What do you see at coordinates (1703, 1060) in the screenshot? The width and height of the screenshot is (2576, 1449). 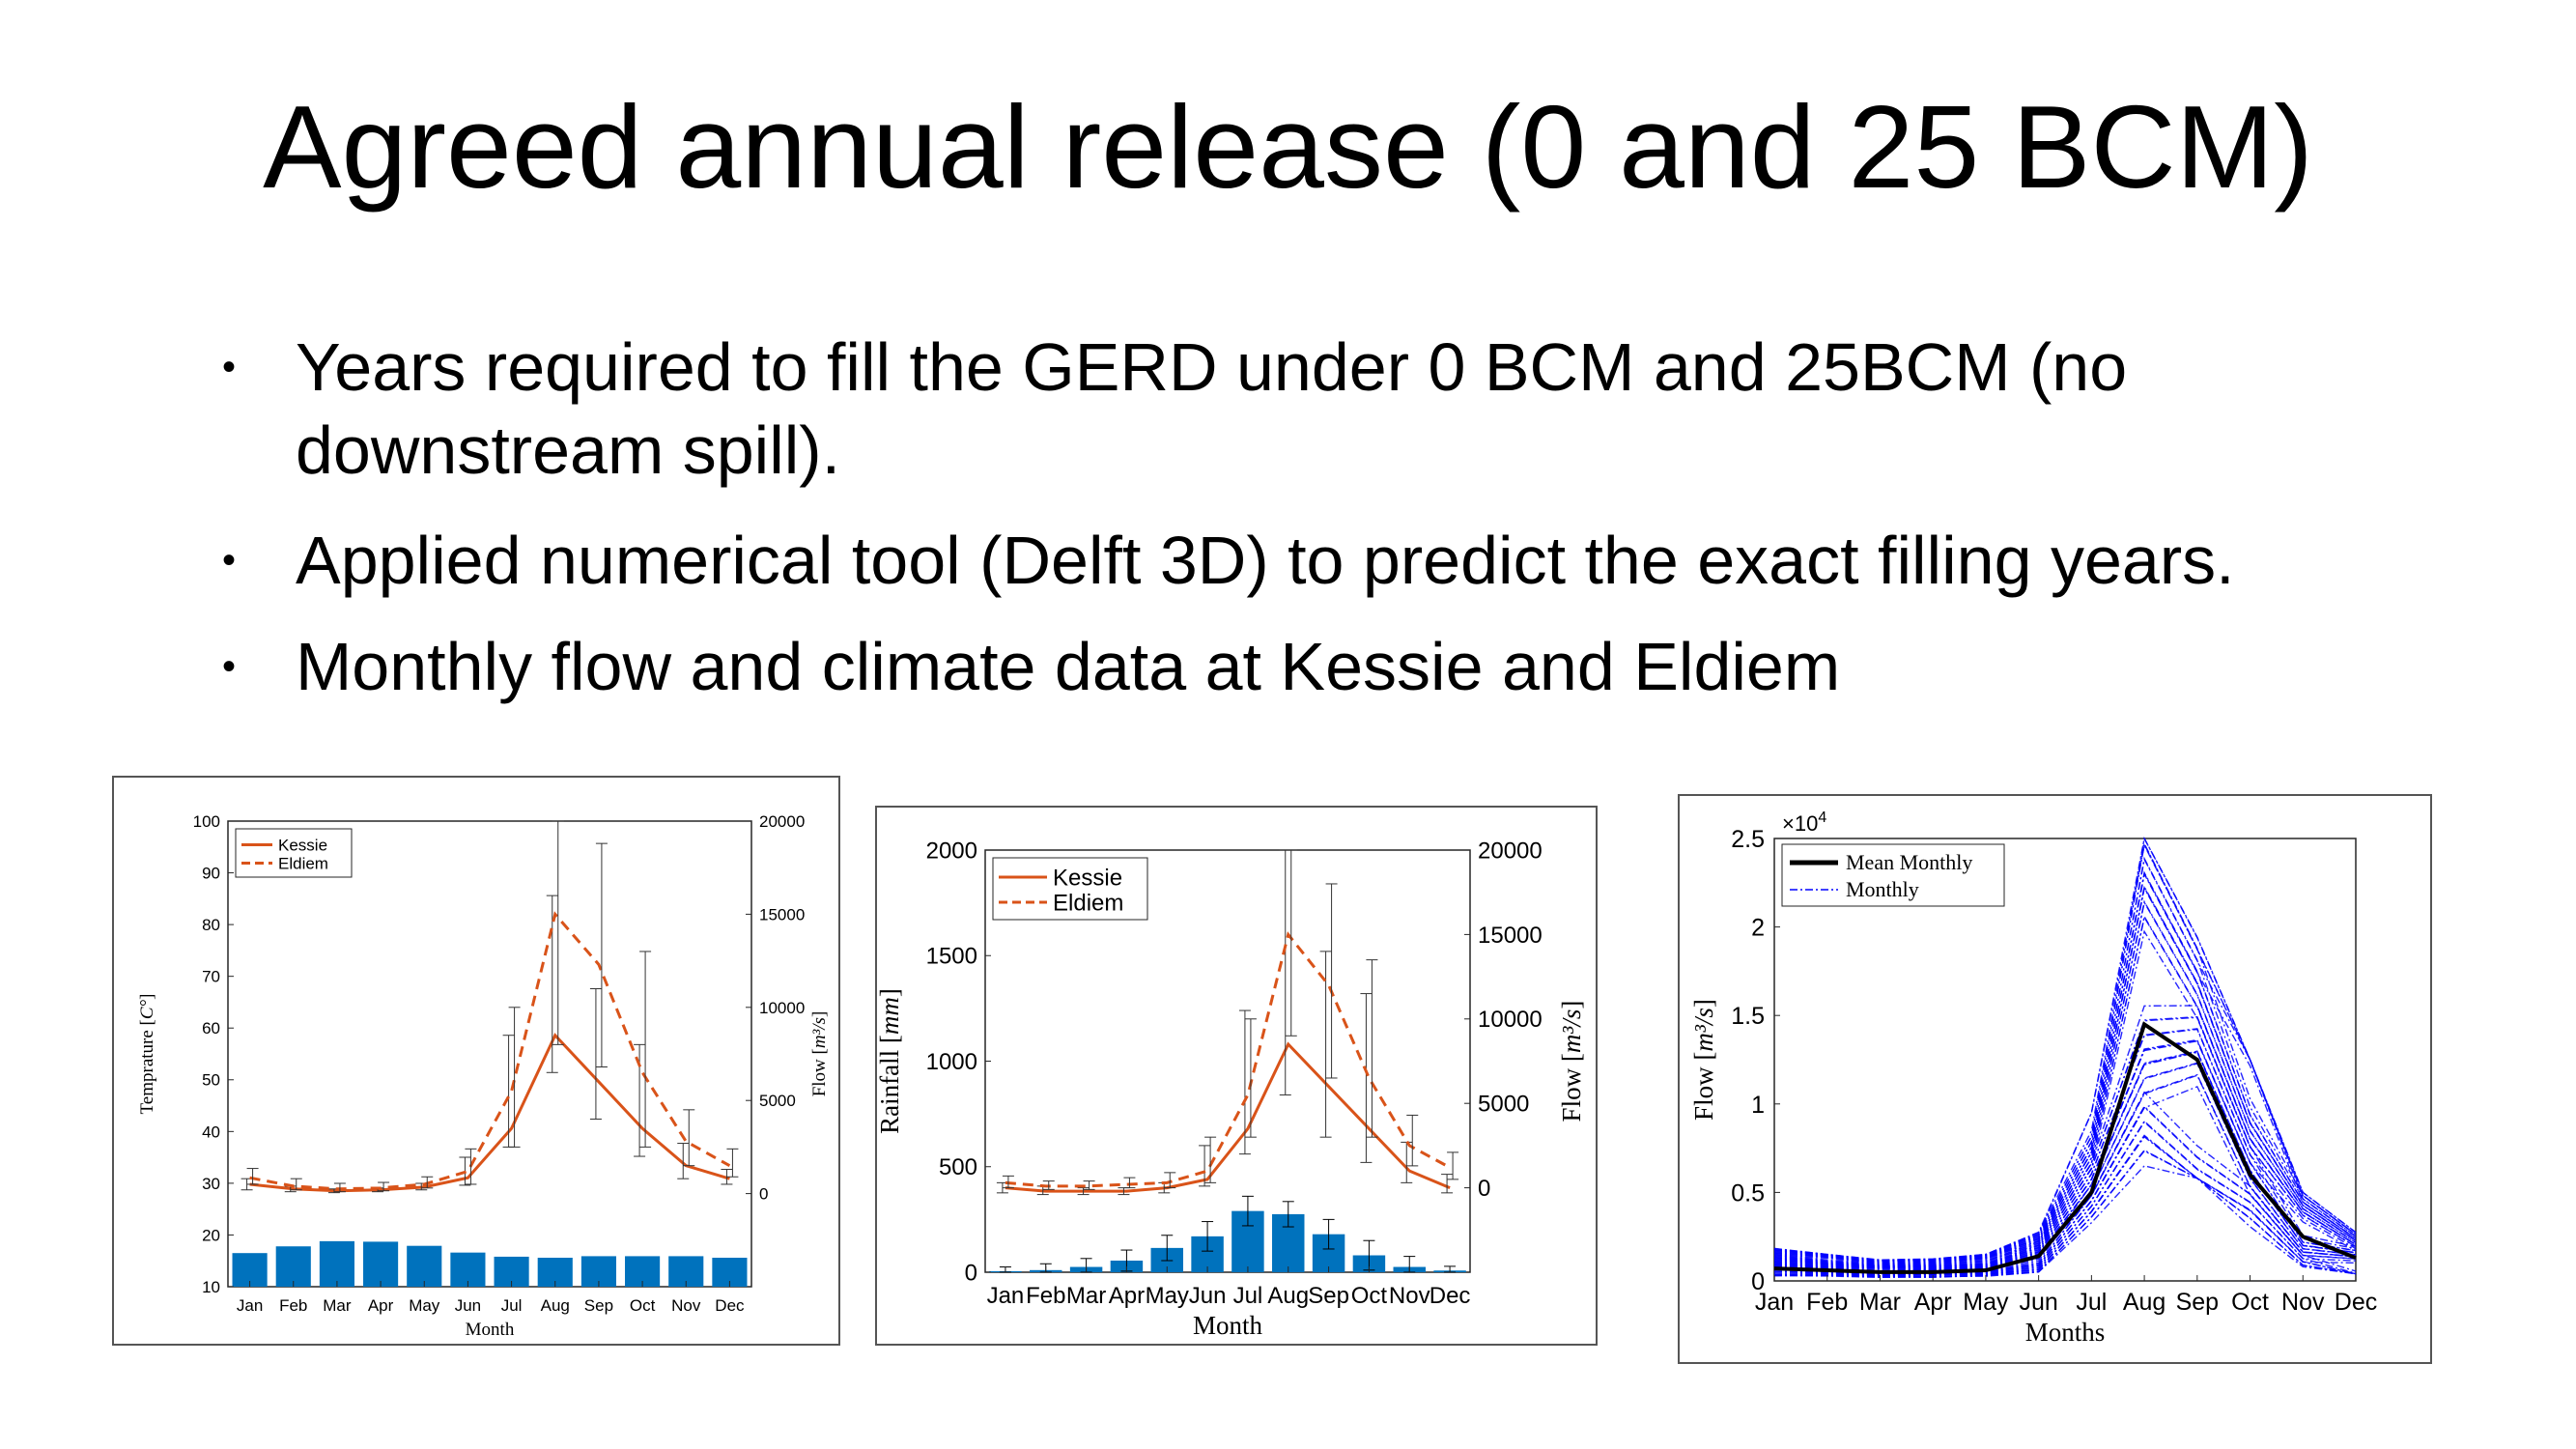 I see `y-axis-label: Flow [m³/s]` at bounding box center [1703, 1060].